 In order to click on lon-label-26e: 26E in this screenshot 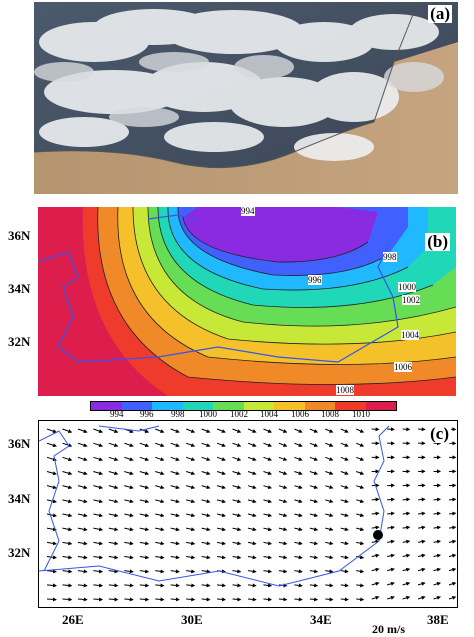, I will do `click(73, 620)`.